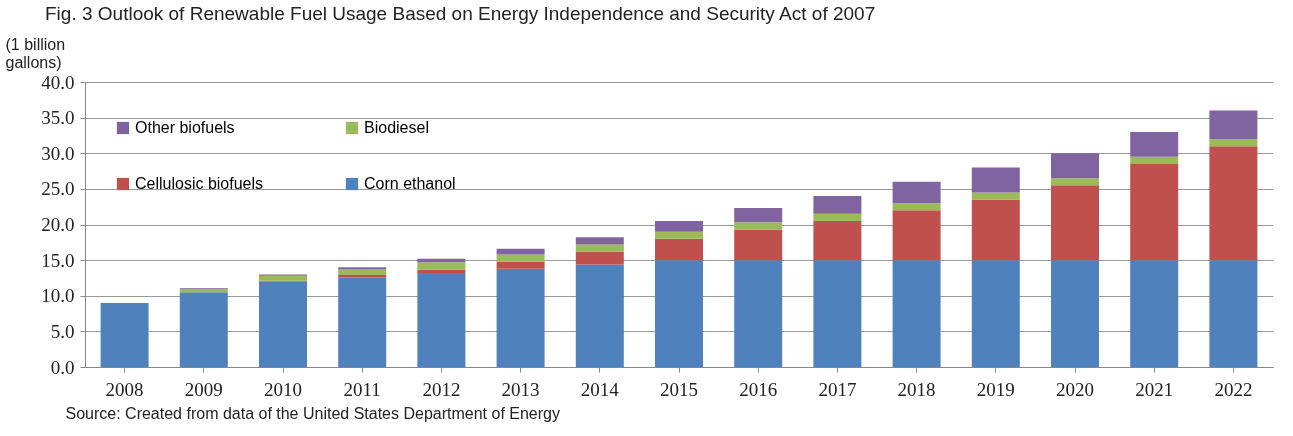  What do you see at coordinates (58, 296) in the screenshot?
I see `y-tick-label: 10.0` at bounding box center [58, 296].